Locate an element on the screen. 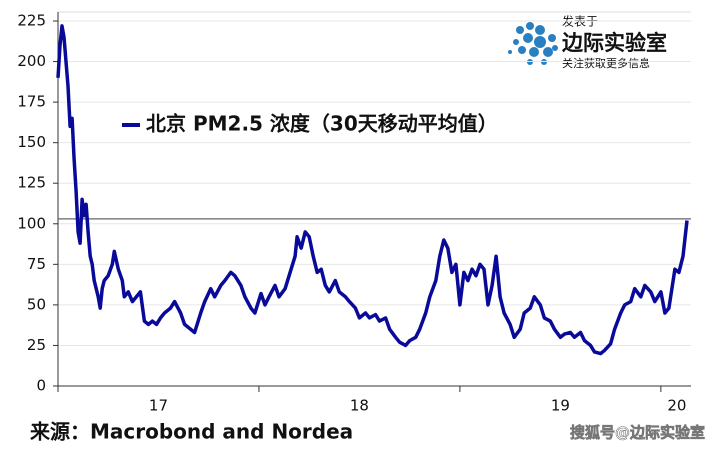 The image size is (724, 449). y-tick-label: 200 is located at coordinates (31, 61).